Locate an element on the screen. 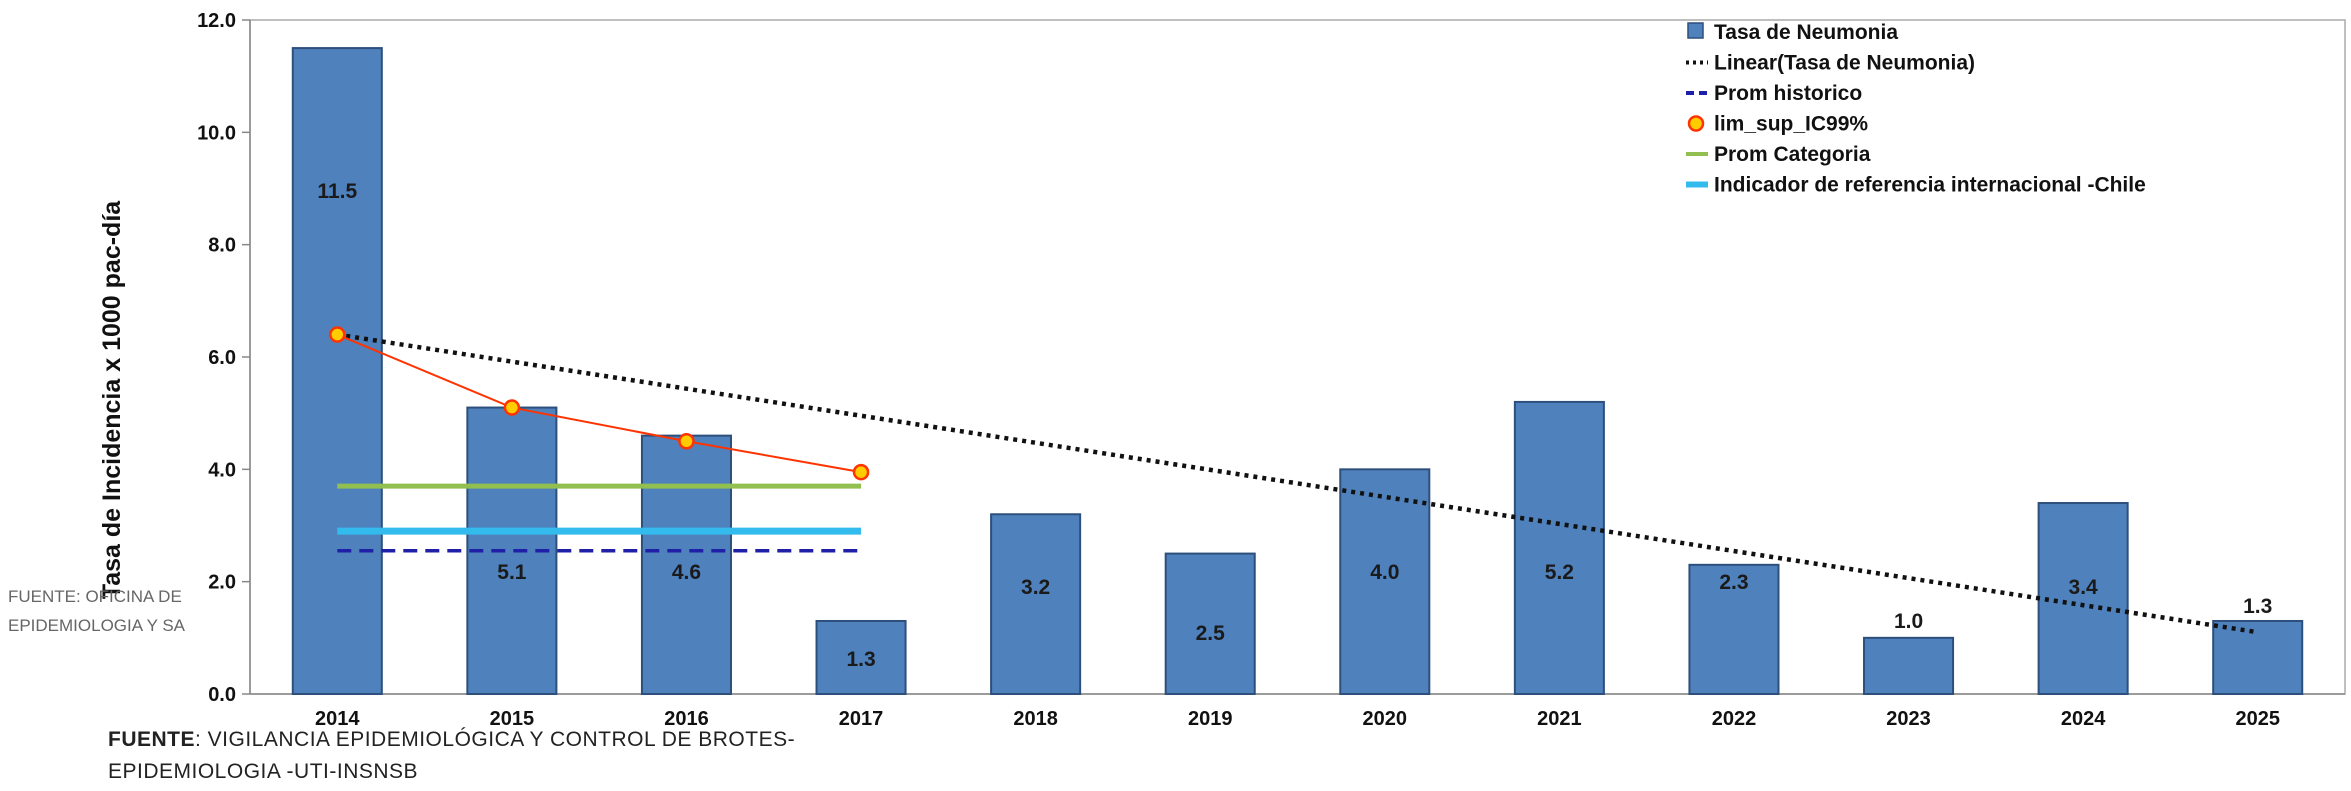  y-tick-label: 0.0 is located at coordinates (222, 695).